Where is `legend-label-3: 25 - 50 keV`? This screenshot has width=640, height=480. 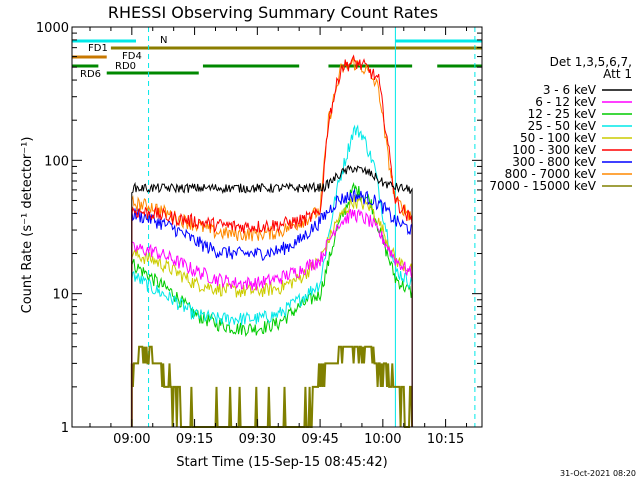 legend-label-3: 25 - 50 keV is located at coordinates (562, 126).